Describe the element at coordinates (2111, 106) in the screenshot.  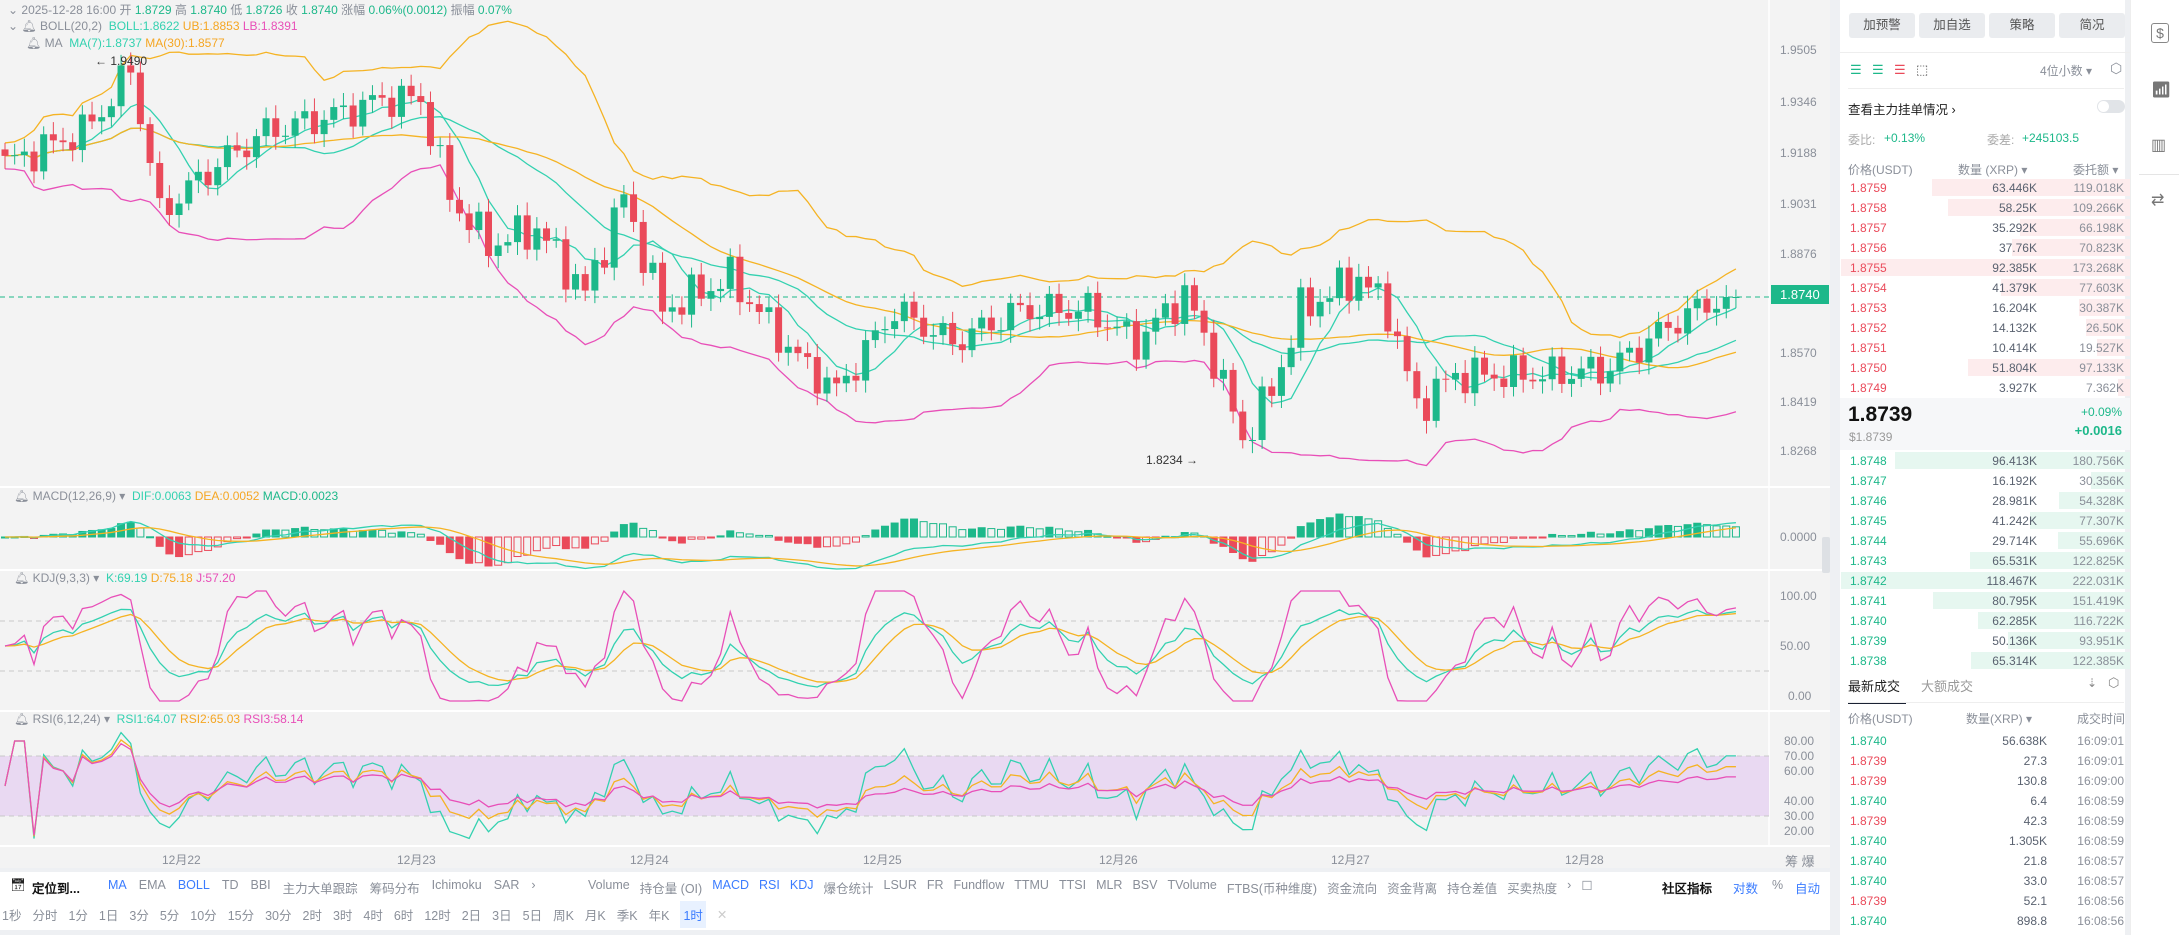
I see `main-orders-toggle` at that location.